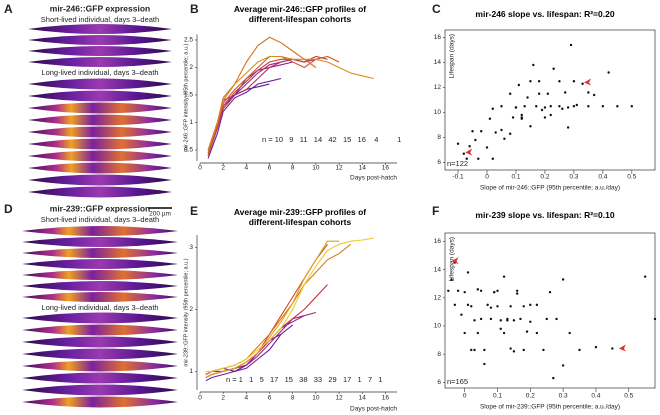  I want to click on group-label: Long-lived individual, days 3–death, so click(99, 72).